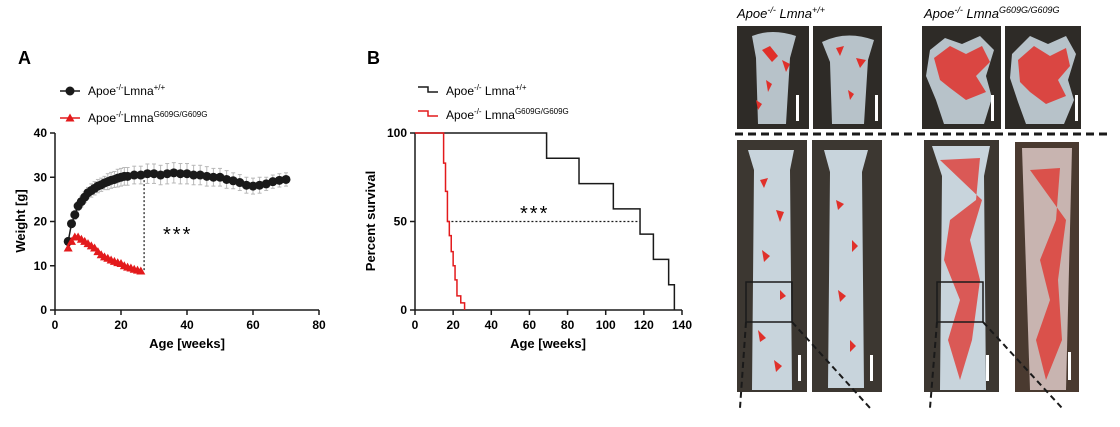  What do you see at coordinates (187, 325) in the screenshot?
I see `chart-a-x-tick-label: 40` at bounding box center [187, 325].